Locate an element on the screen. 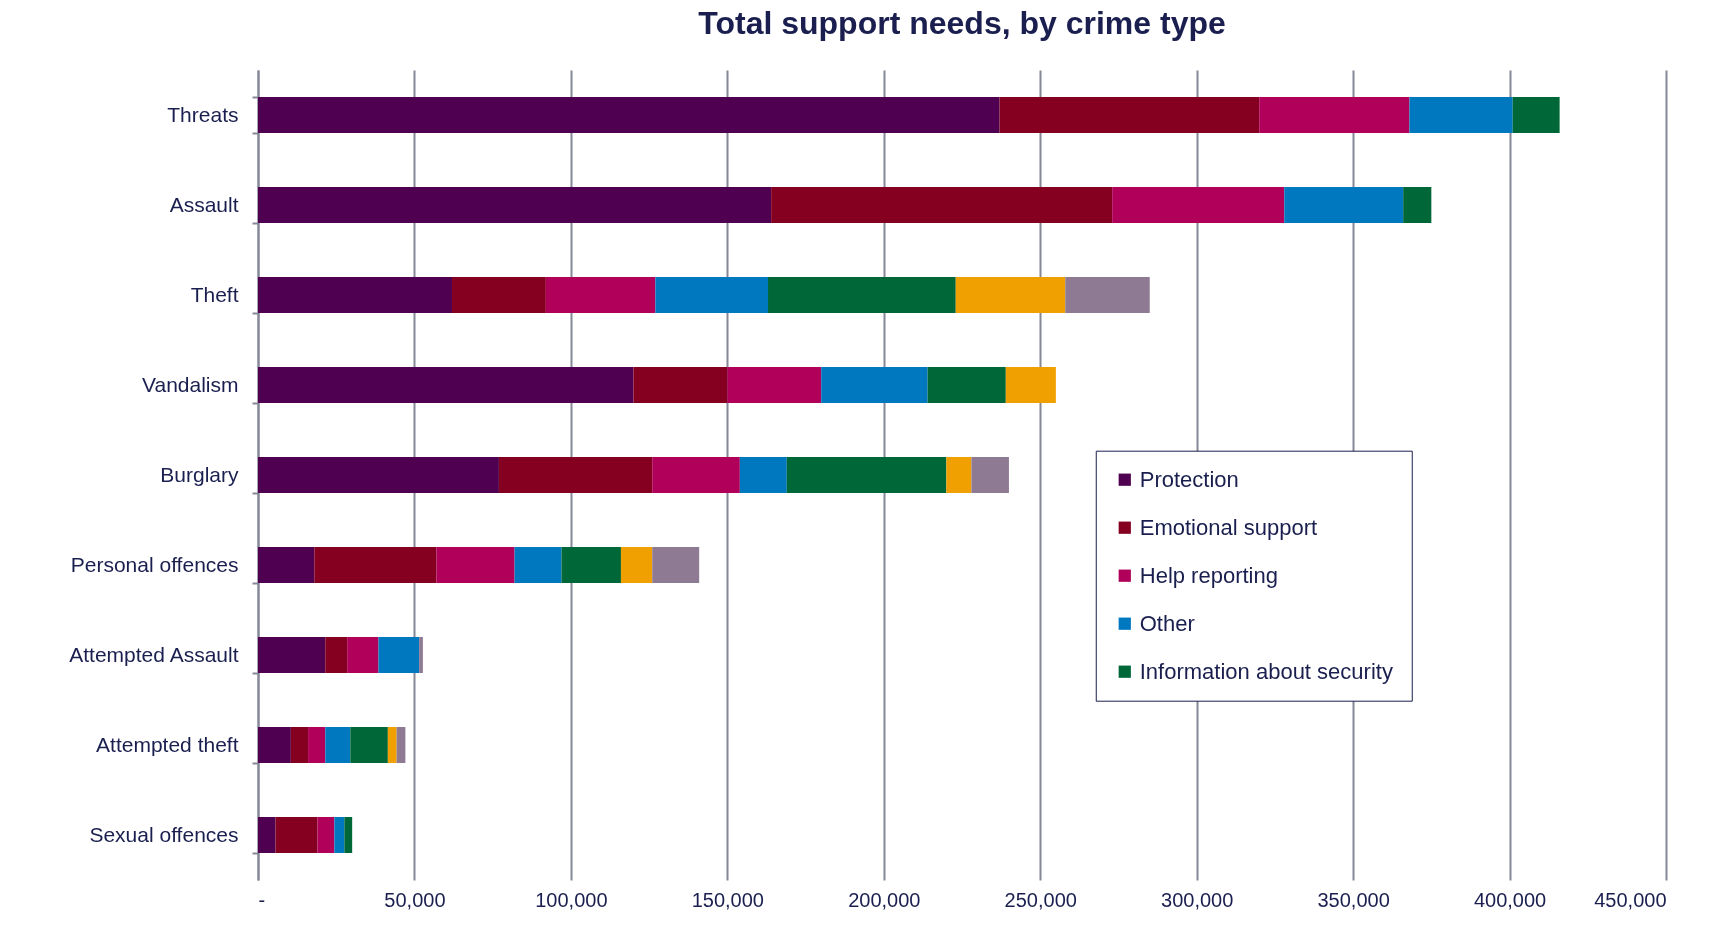 The image size is (1724, 936). legend-label: Help reporting is located at coordinates (1208, 575).